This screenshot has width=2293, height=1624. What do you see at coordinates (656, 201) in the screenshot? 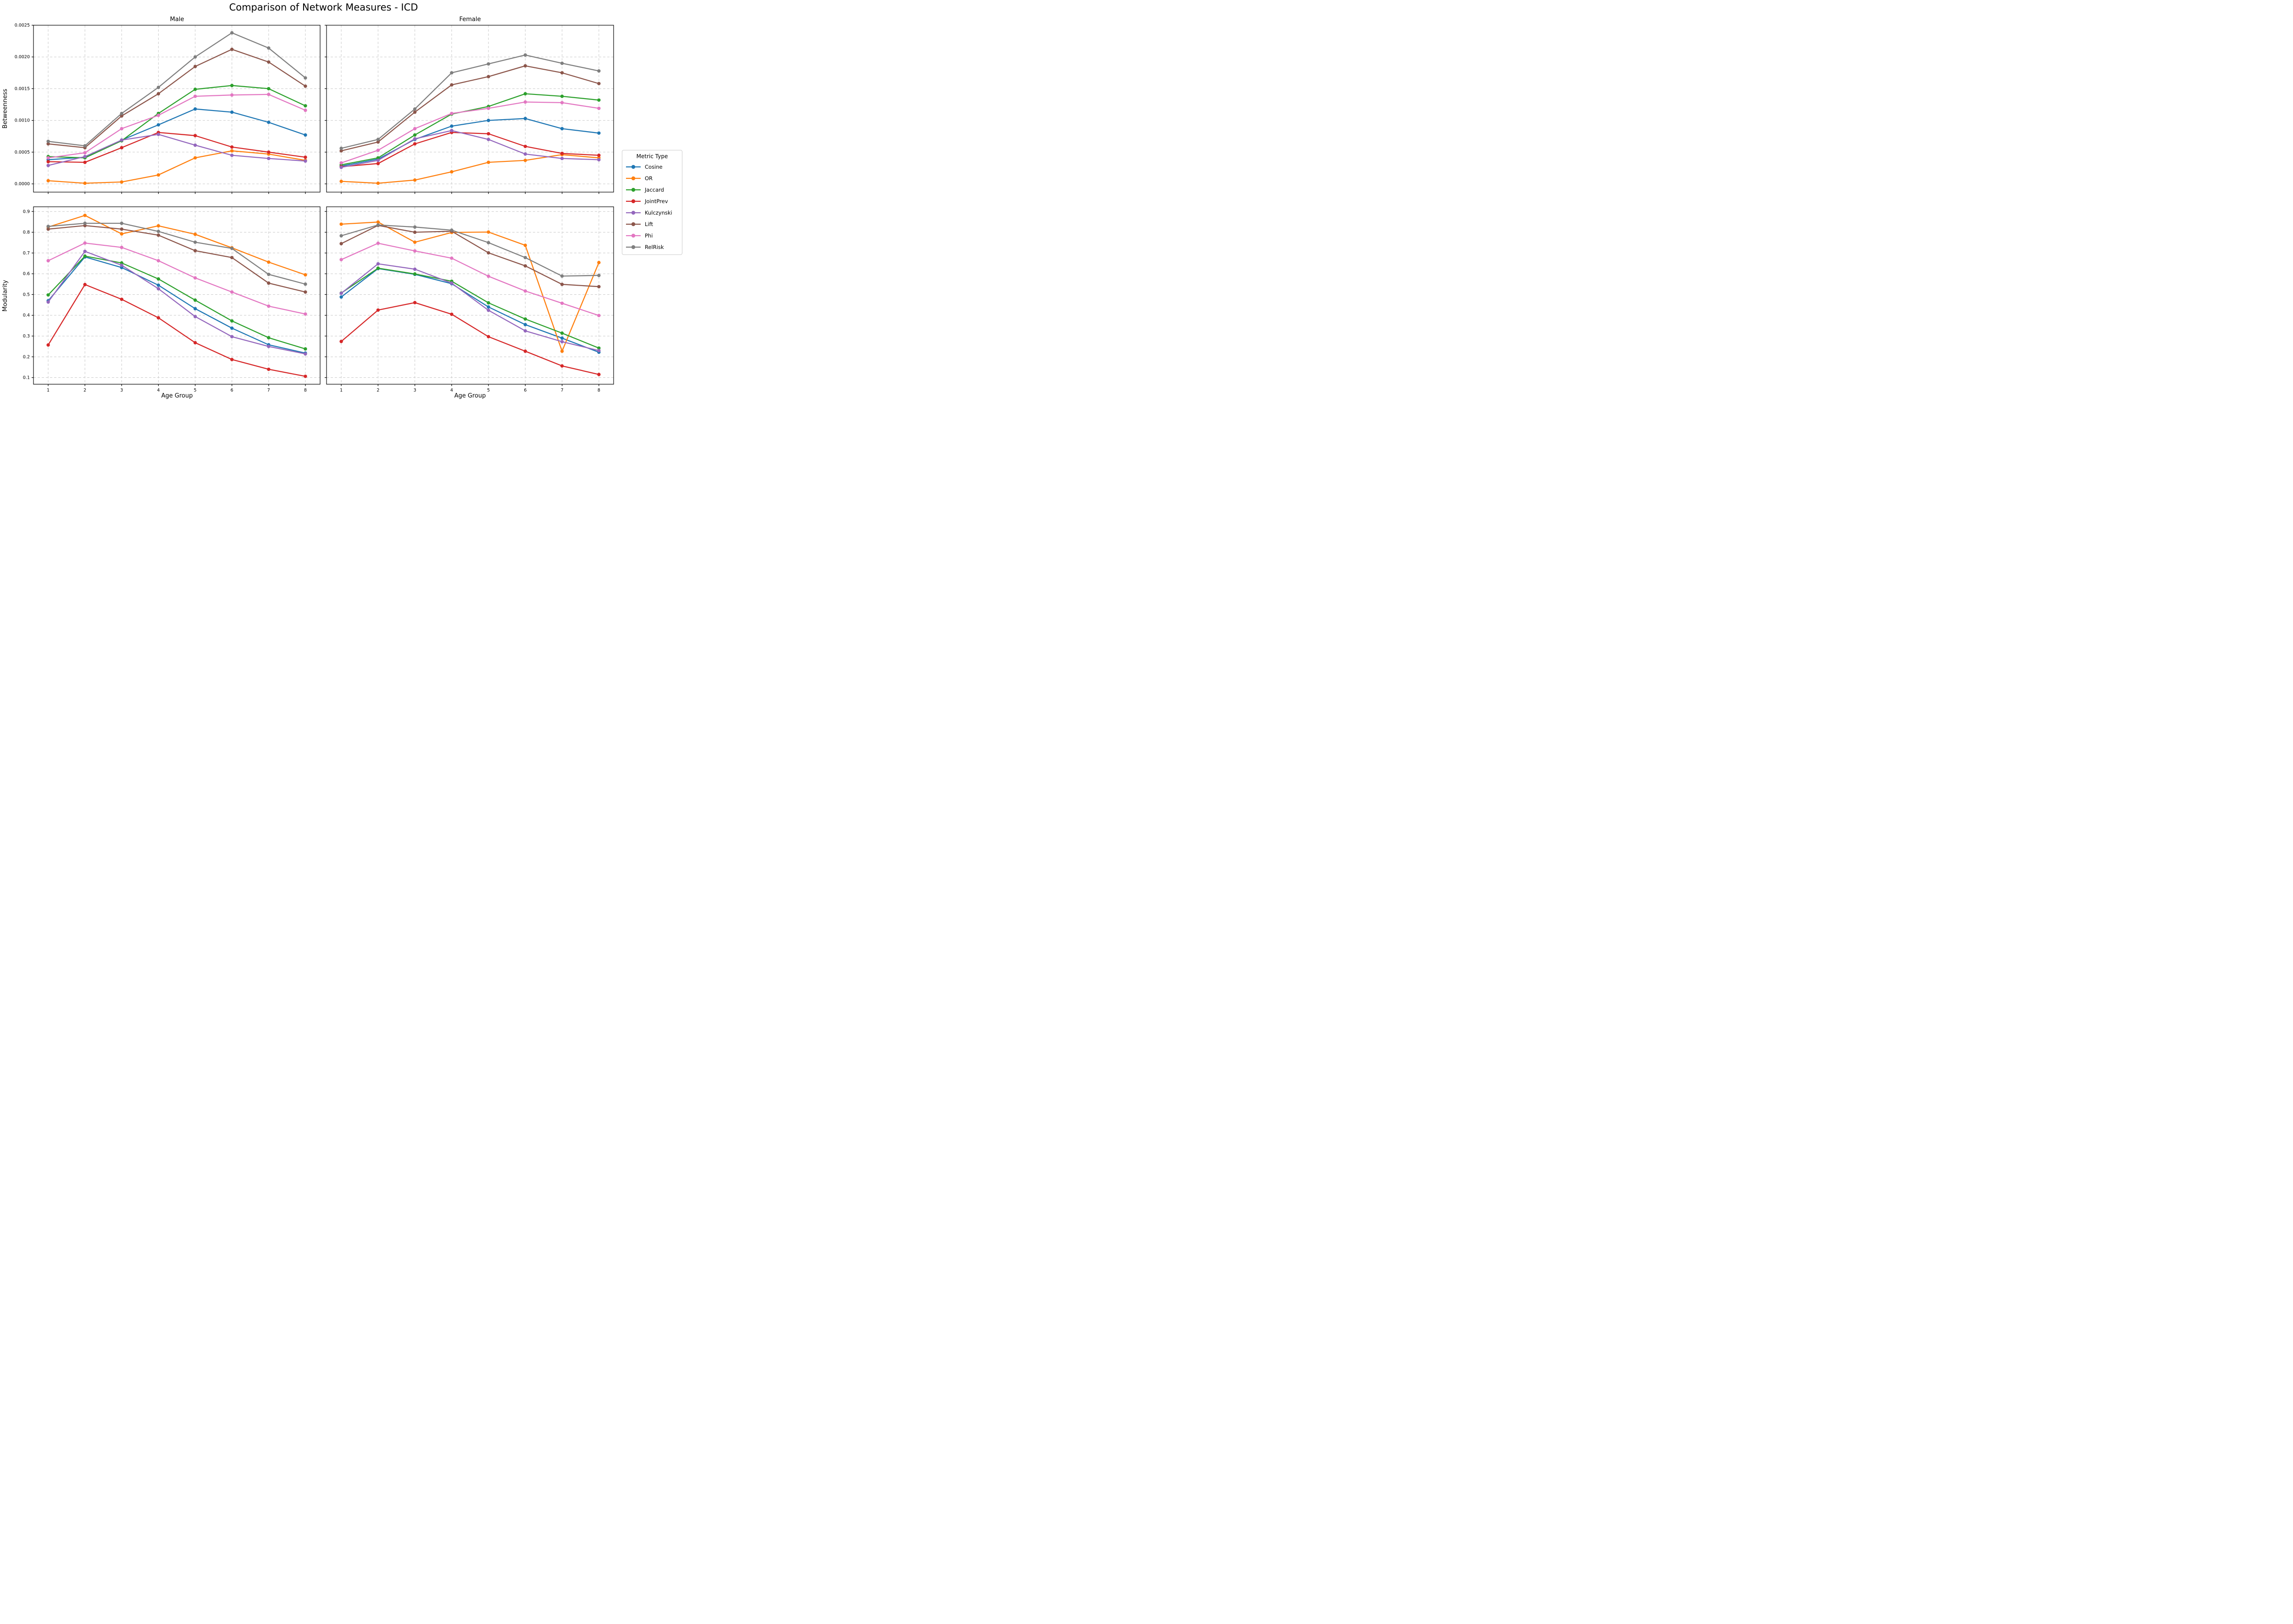
I see `legend-item-label: JointPrev` at bounding box center [656, 201].